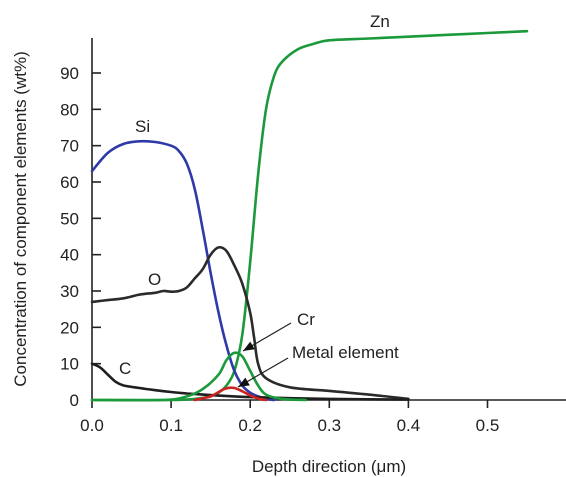 The width and height of the screenshot is (566, 477). What do you see at coordinates (69, 182) in the screenshot?
I see `y-tick-label: 60` at bounding box center [69, 182].